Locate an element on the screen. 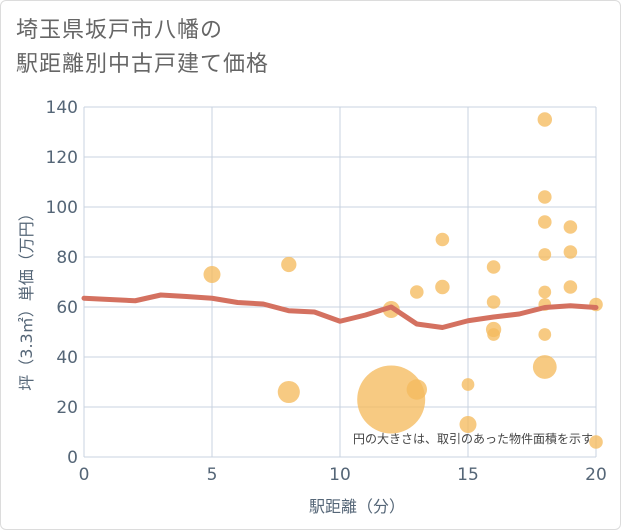  y-tick-label: 80 is located at coordinates (67, 258).